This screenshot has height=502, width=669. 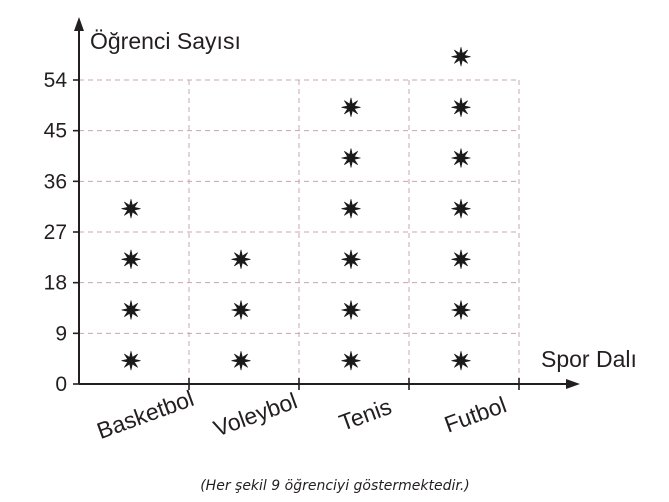 I want to click on category-labels: Basketbol Voleybol Tenis Futbol, so click(x=301, y=414).